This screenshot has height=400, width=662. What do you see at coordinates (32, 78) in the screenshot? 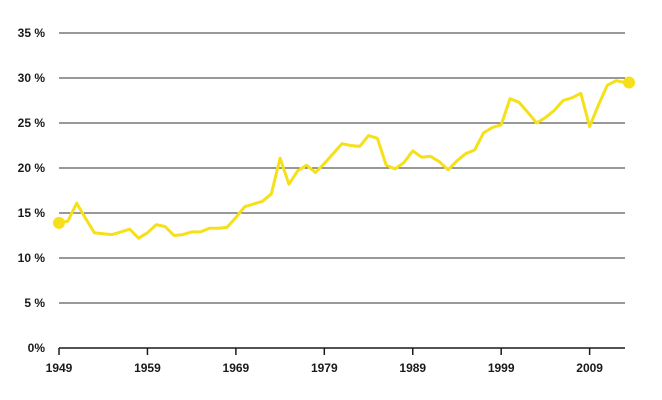
I see `y-tick-label: 30 %` at bounding box center [32, 78].